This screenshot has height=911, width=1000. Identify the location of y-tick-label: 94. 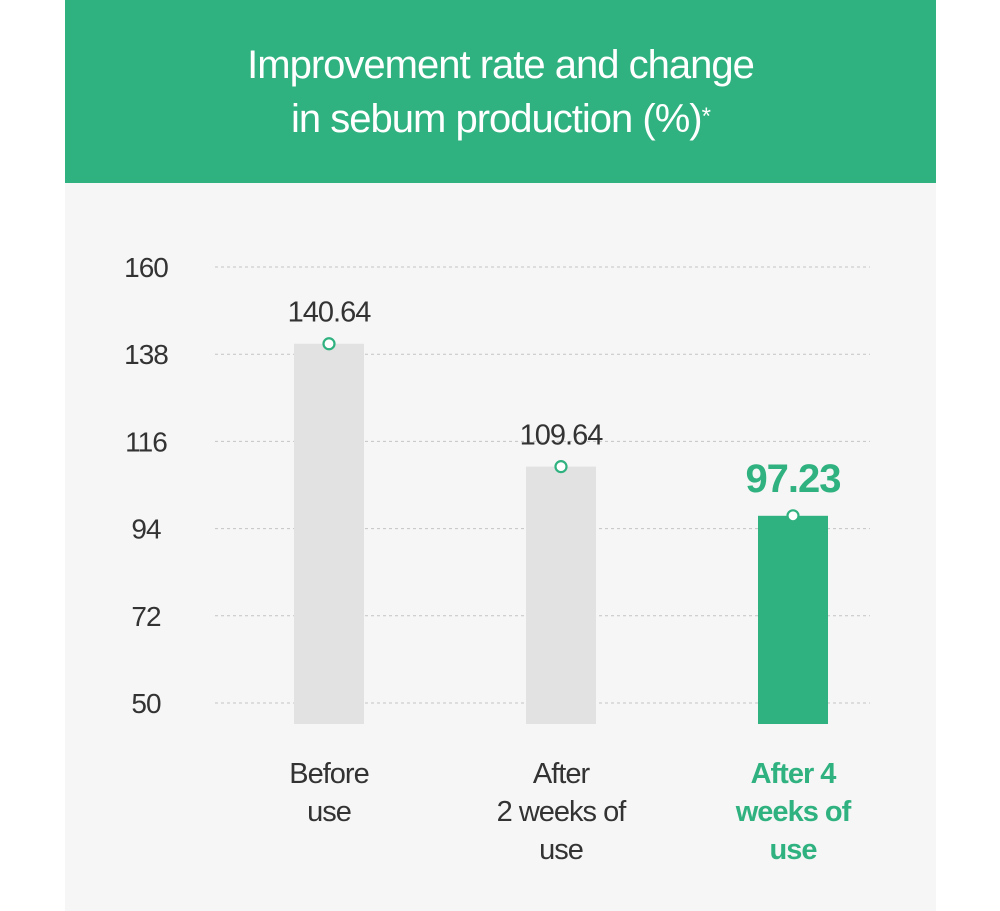
(146, 529).